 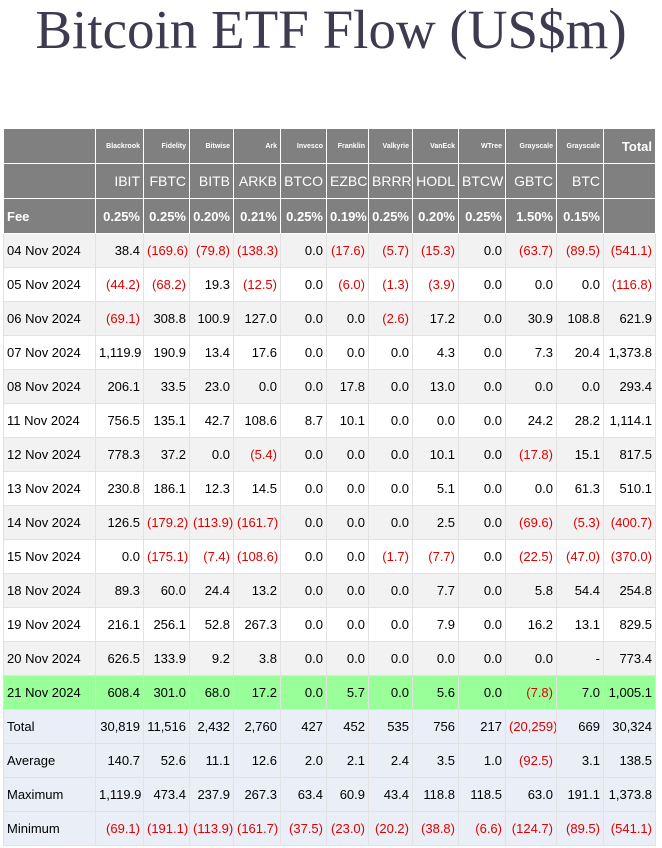 What do you see at coordinates (257, 250) in the screenshot?
I see `flow-value: (138.3)` at bounding box center [257, 250].